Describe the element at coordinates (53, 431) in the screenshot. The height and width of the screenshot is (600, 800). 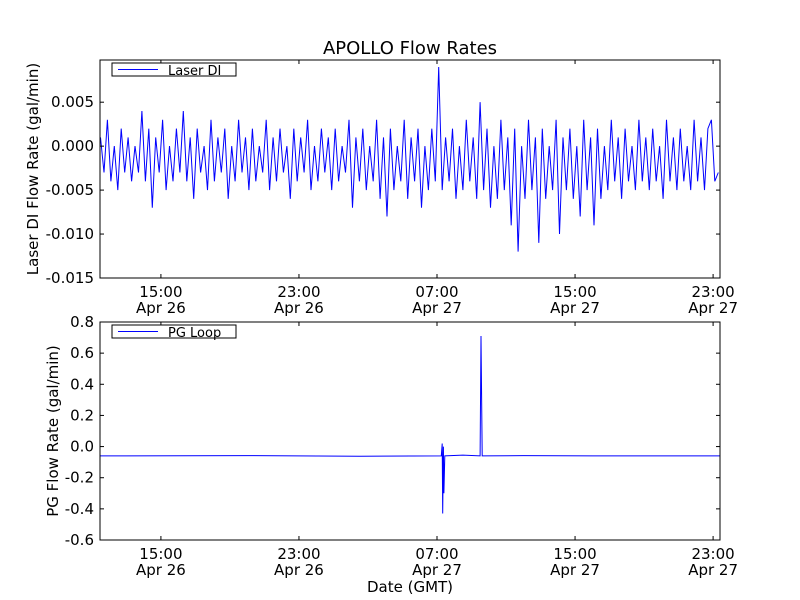
I see `bottom-y-axis-label: PG Flow Rate (gal/min)` at that location.